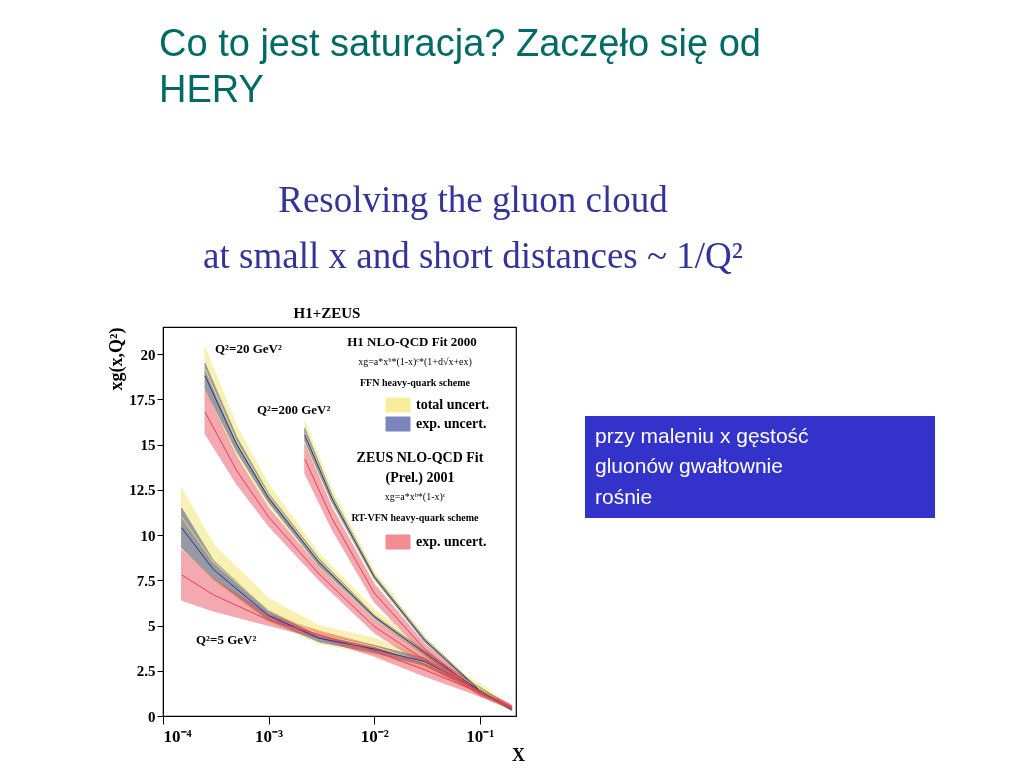  What do you see at coordinates (415, 382) in the screenshot?
I see `annotation: FFN heavy-quark scheme` at bounding box center [415, 382].